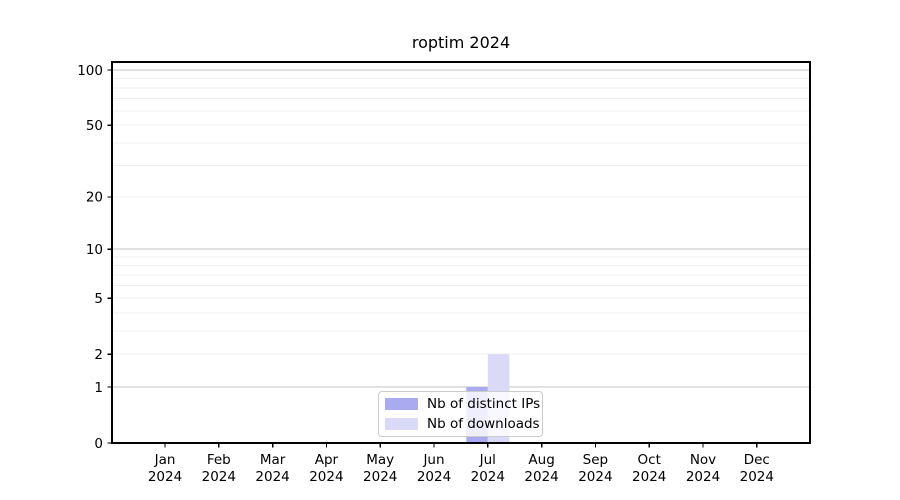 Image resolution: width=900 pixels, height=500 pixels. What do you see at coordinates (98, 355) in the screenshot?
I see `y-tick-label: 2` at bounding box center [98, 355].